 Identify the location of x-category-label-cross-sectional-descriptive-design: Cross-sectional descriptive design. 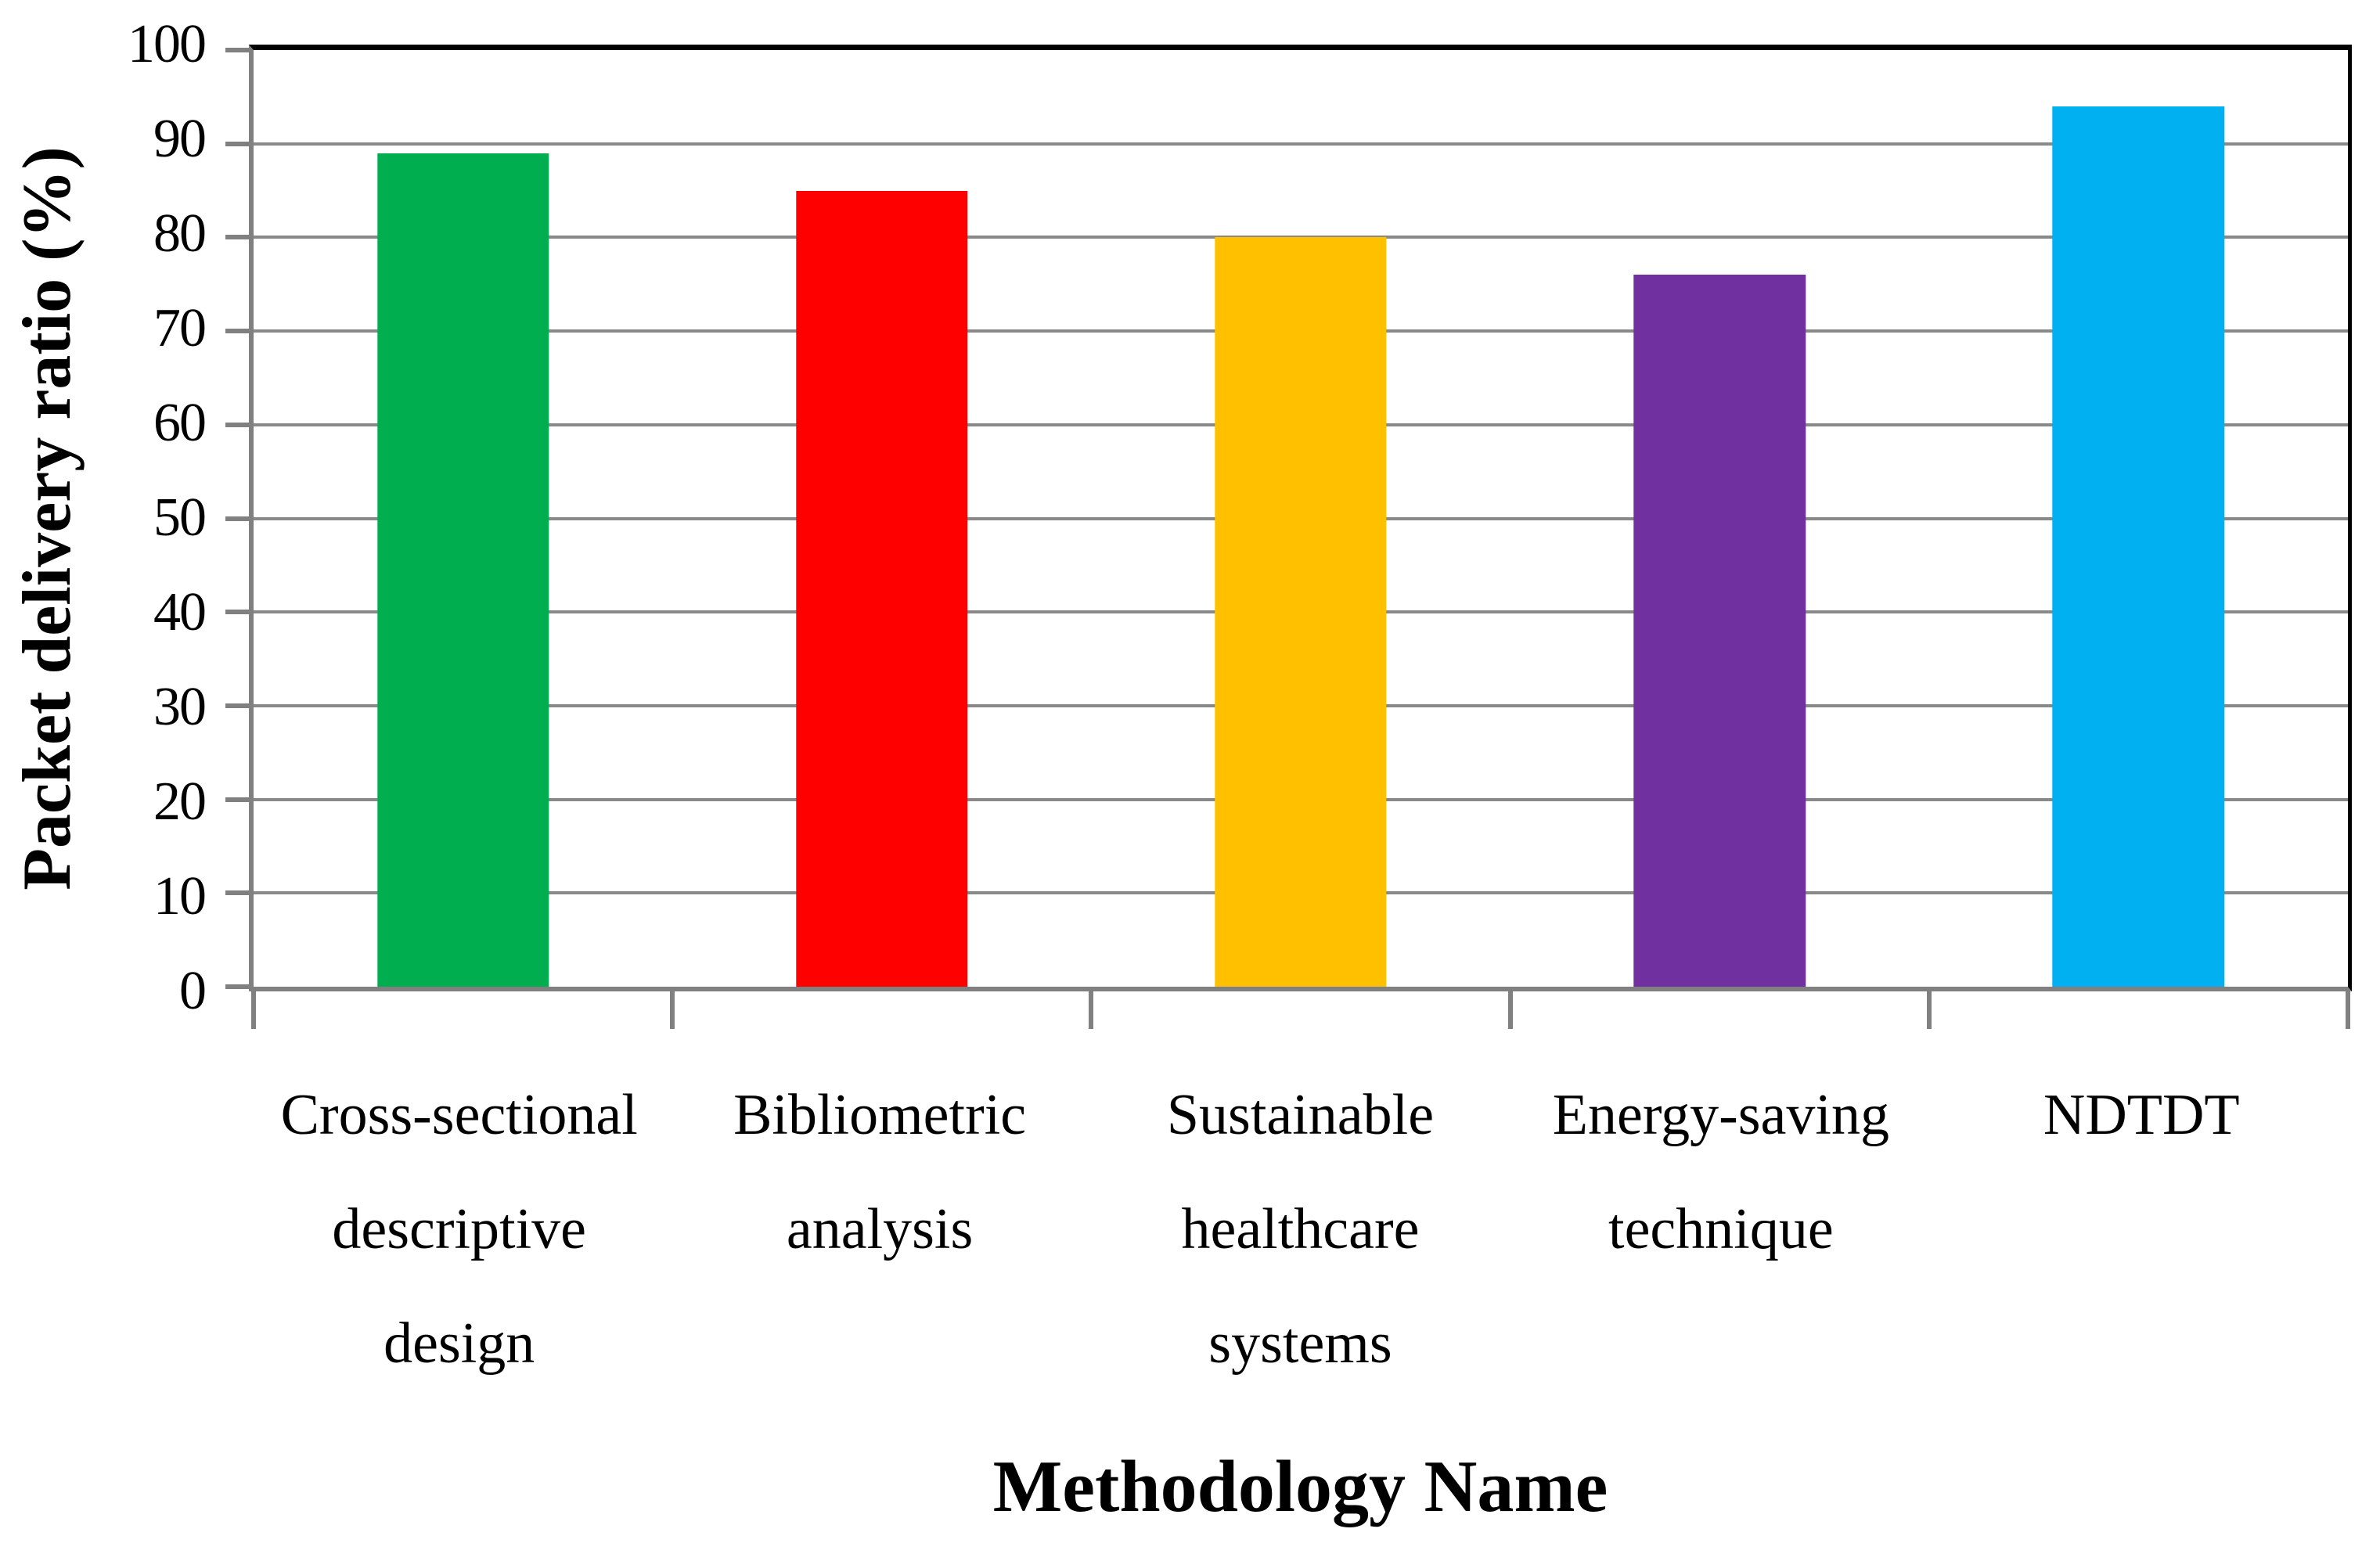
(459, 1230).